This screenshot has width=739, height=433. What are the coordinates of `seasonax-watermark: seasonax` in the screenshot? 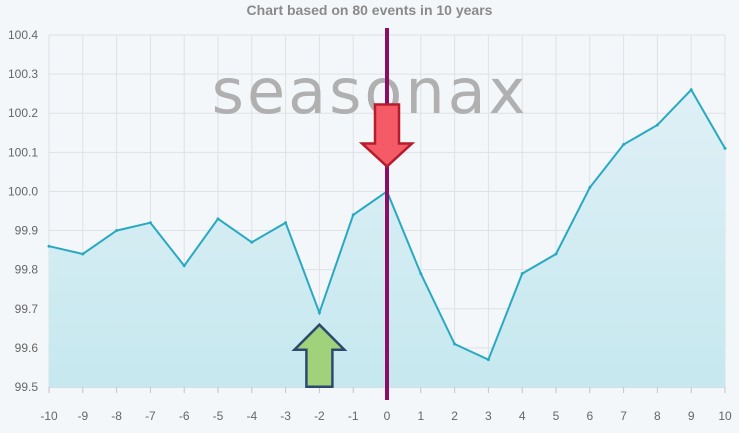 It's located at (370, 91).